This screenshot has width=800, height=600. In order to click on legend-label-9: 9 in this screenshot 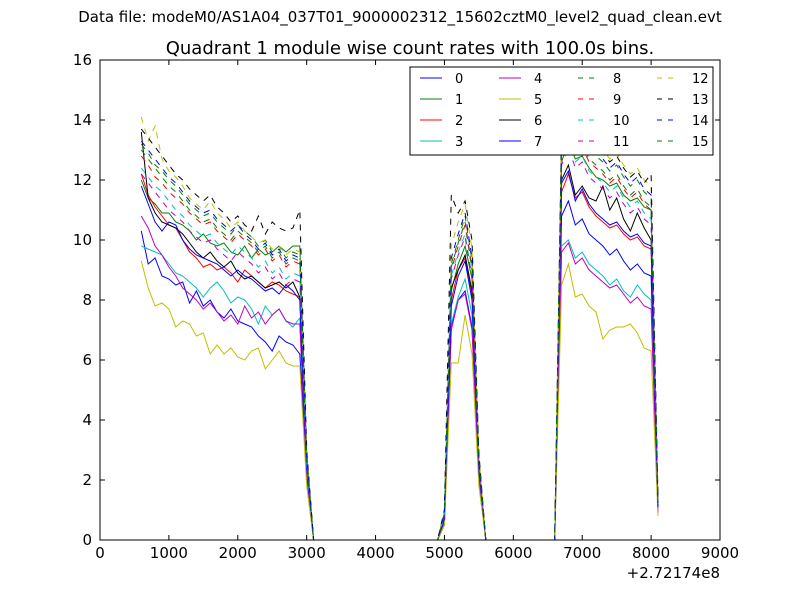, I will do `click(617, 100)`.